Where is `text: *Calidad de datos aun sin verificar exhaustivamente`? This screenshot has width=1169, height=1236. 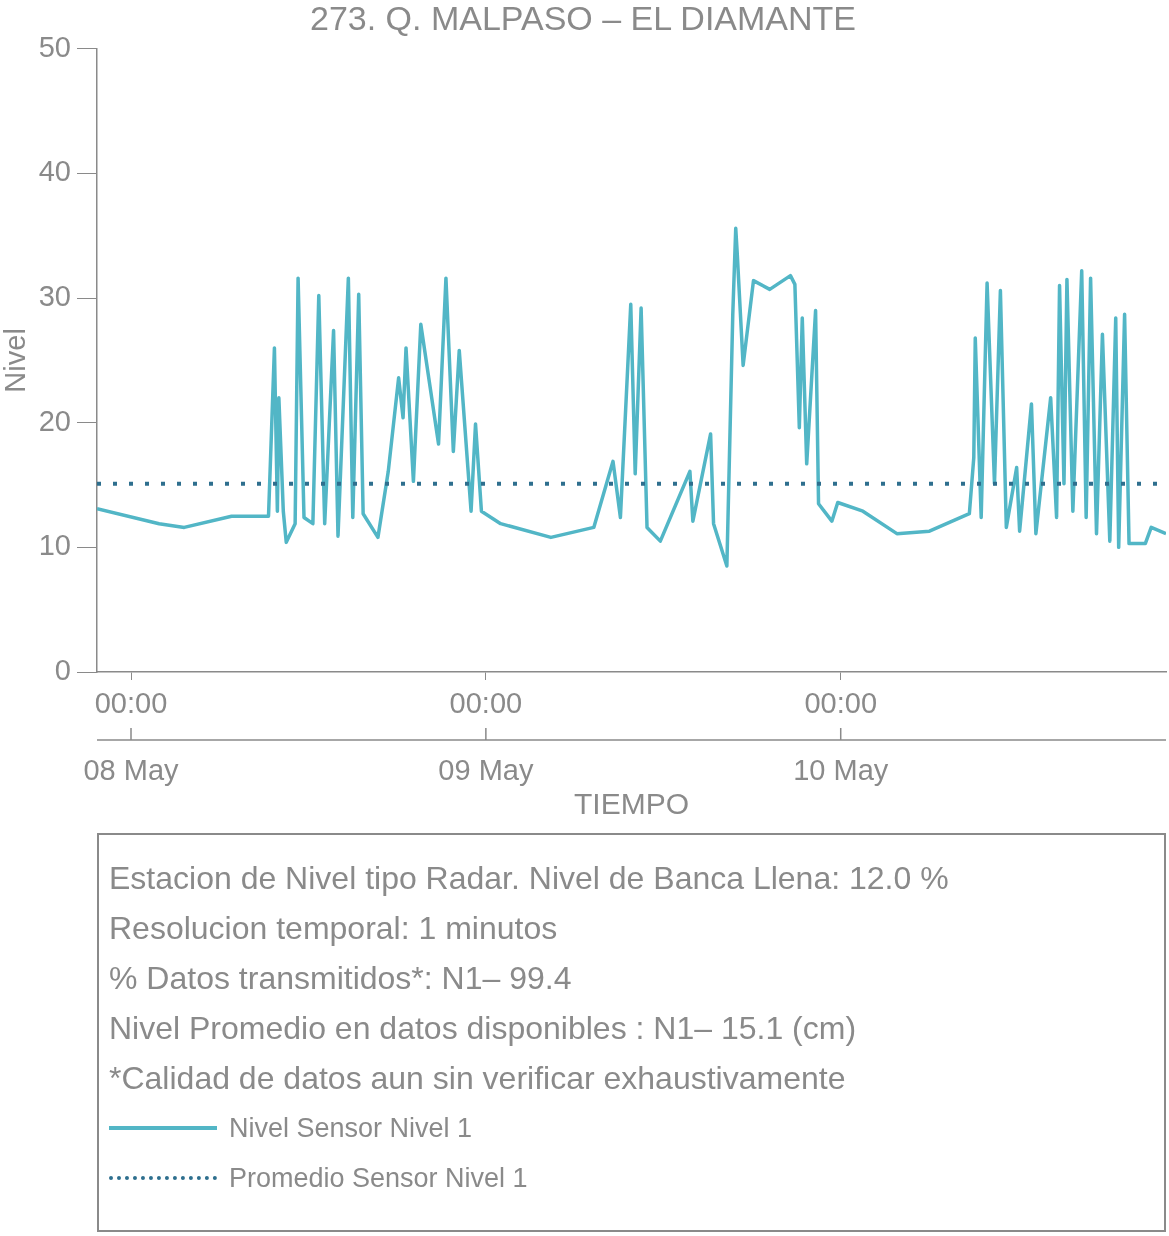 text: *Calidad de datos aun sin verificar exhaustivamente is located at coordinates (478, 1078).